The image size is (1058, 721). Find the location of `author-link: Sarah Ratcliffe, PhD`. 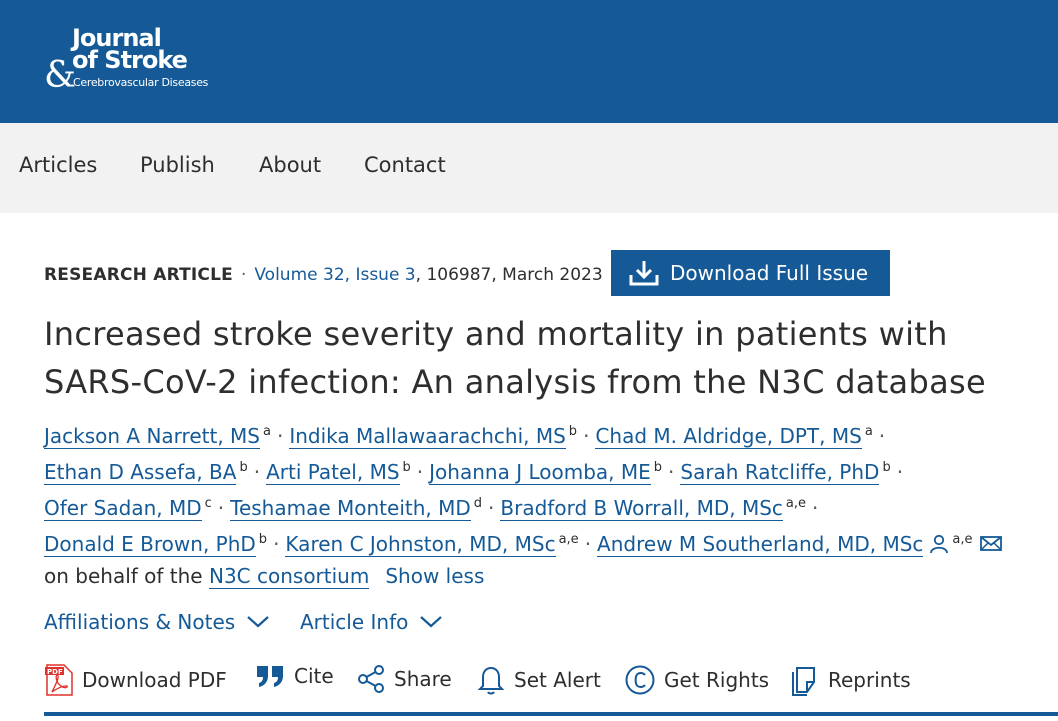

author-link: Sarah Ratcliffe, PhD is located at coordinates (780, 472).